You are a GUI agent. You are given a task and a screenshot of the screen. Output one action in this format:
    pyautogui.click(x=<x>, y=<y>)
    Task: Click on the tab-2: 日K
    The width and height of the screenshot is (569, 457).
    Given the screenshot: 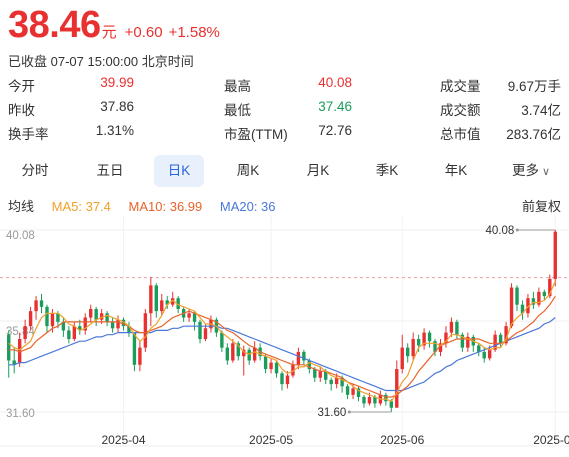 What is the action you would take?
    pyautogui.click(x=179, y=171)
    